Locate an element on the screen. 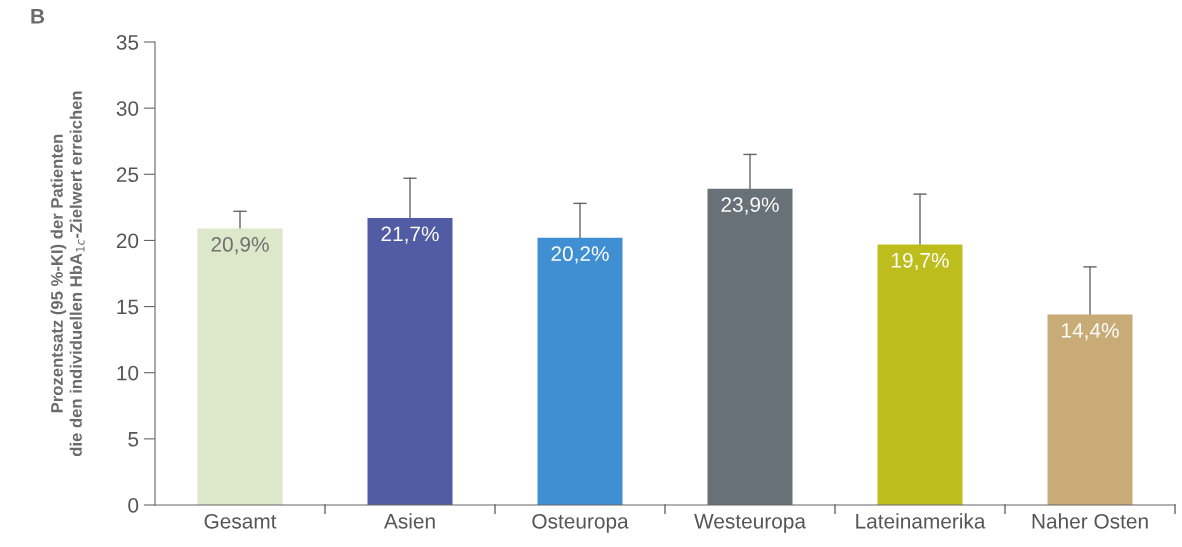 This screenshot has height=547, width=1182. data-label: 21,7% is located at coordinates (410, 235).